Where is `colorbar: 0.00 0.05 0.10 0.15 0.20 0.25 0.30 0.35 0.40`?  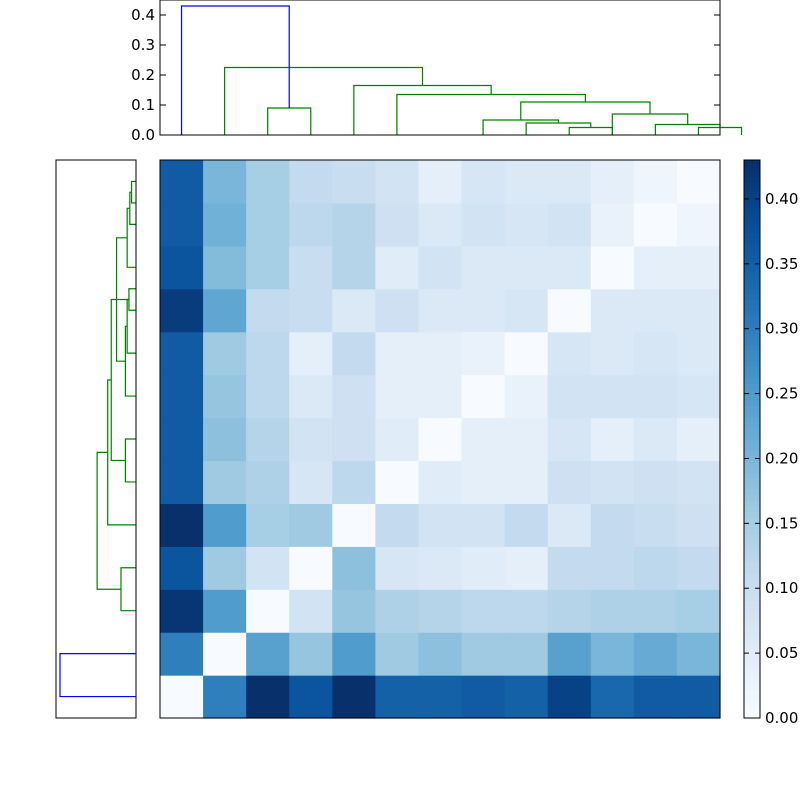
colorbar: 0.00 0.05 0.10 0.15 0.20 0.25 0.30 0.35 0.40 is located at coordinates (770, 443).